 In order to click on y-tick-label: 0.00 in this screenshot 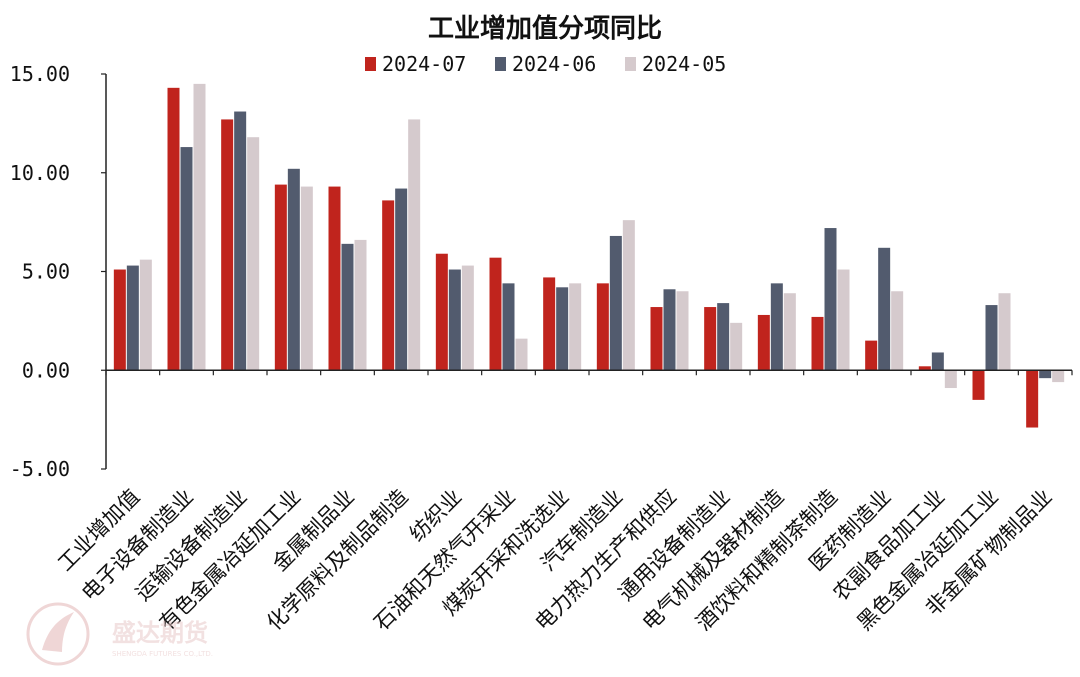, I will do `click(46, 370)`.